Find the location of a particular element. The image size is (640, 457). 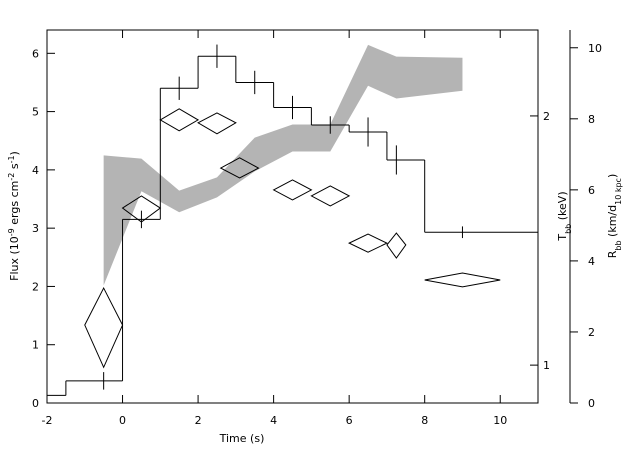

y-tick-label: 6 is located at coordinates (35, 53).